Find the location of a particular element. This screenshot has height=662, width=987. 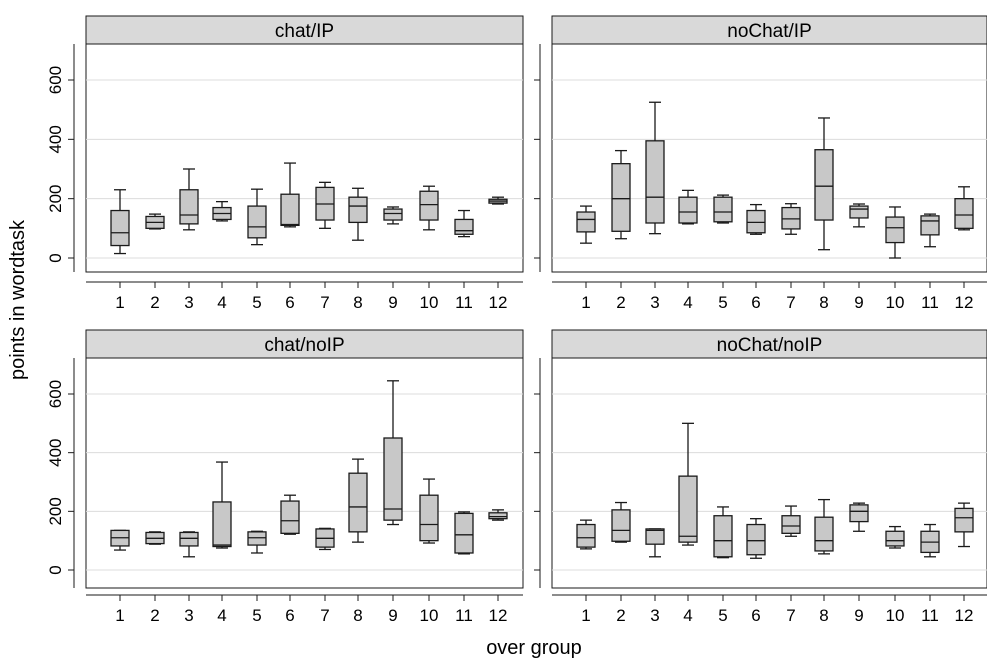

panel-title: chat/IP is located at coordinates (304, 31).